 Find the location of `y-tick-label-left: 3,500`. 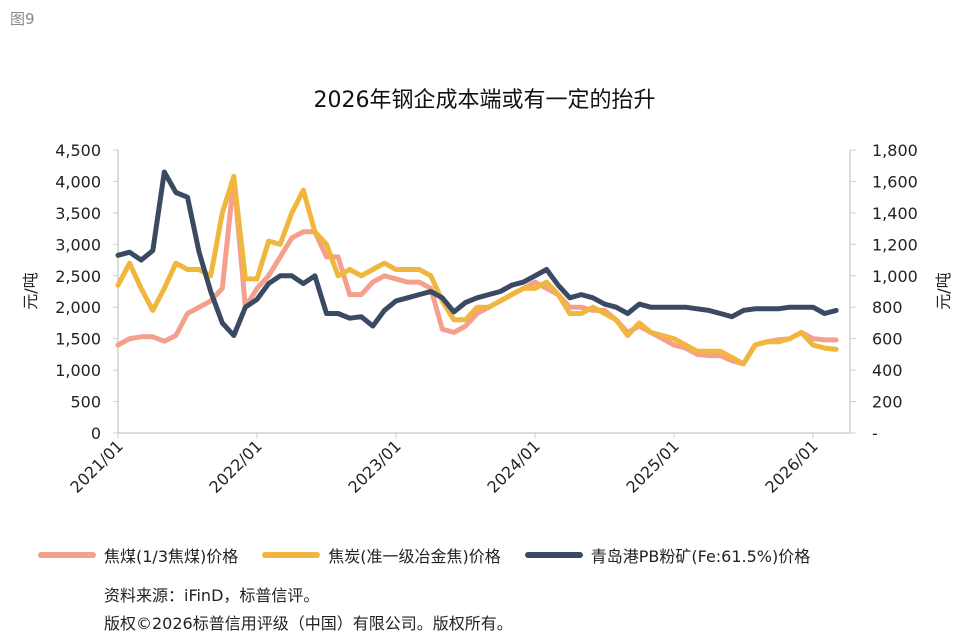

y-tick-label-left: 3,500 is located at coordinates (78, 213).